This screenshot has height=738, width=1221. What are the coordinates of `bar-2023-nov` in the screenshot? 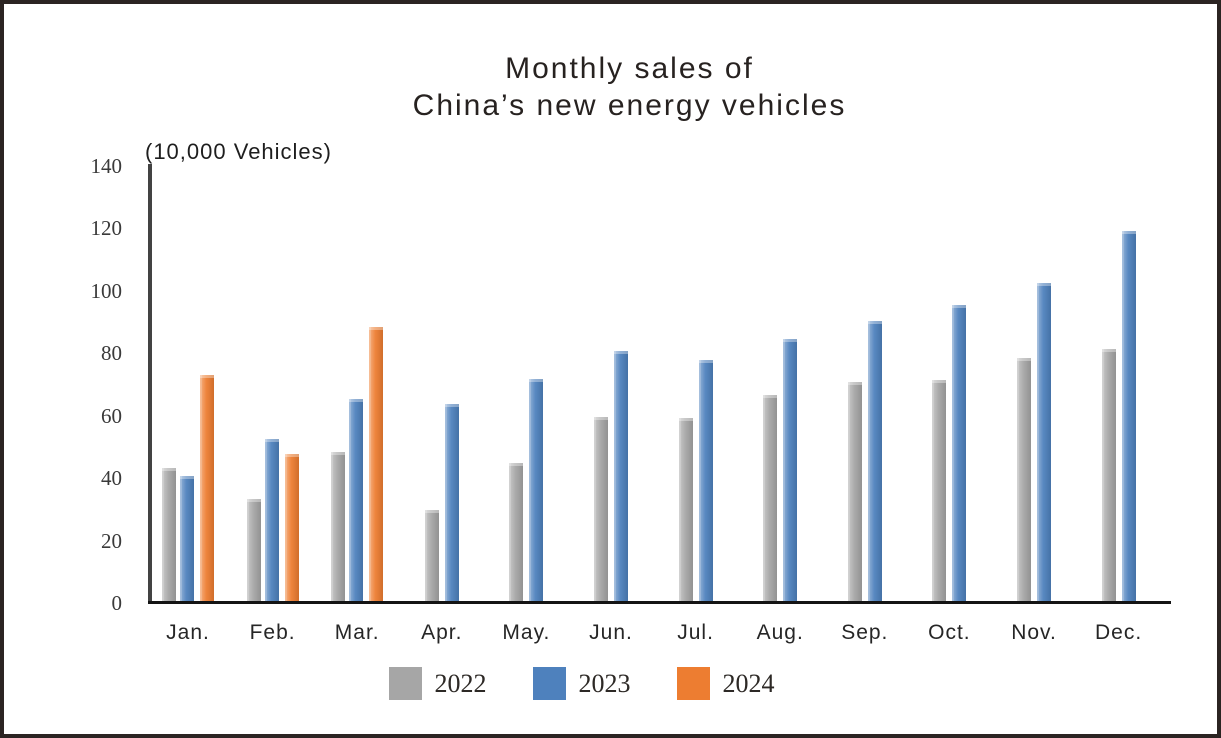 It's located at (1044, 442).